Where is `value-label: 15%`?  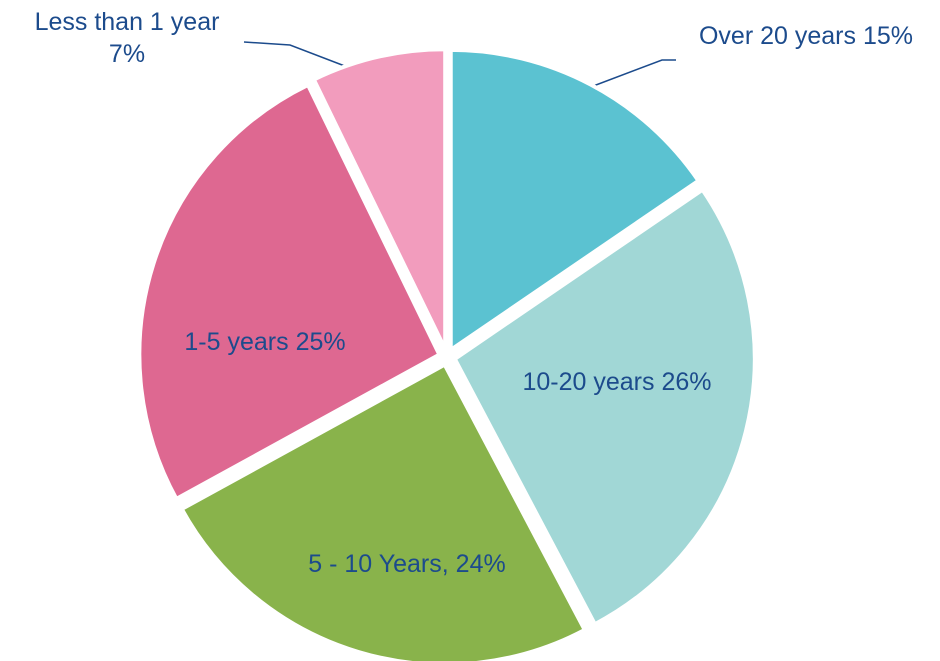
value-label: 15% is located at coordinates (888, 36).